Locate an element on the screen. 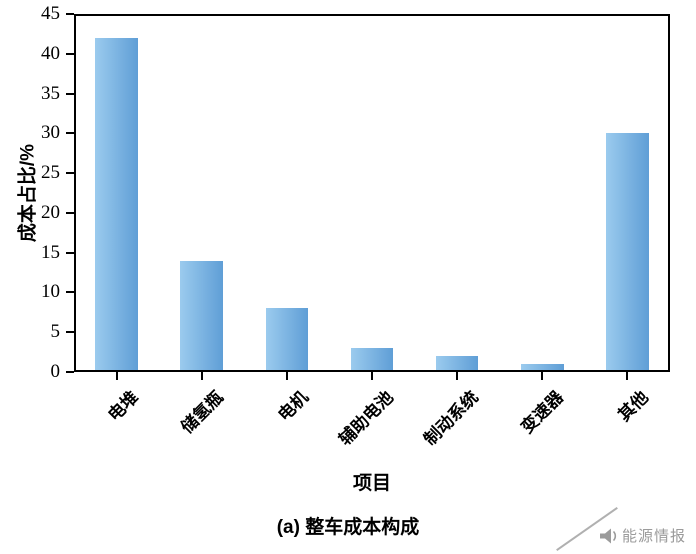 Image resolution: width=696 pixels, height=554 pixels. y-tick-label: 30 is located at coordinates (50, 133).